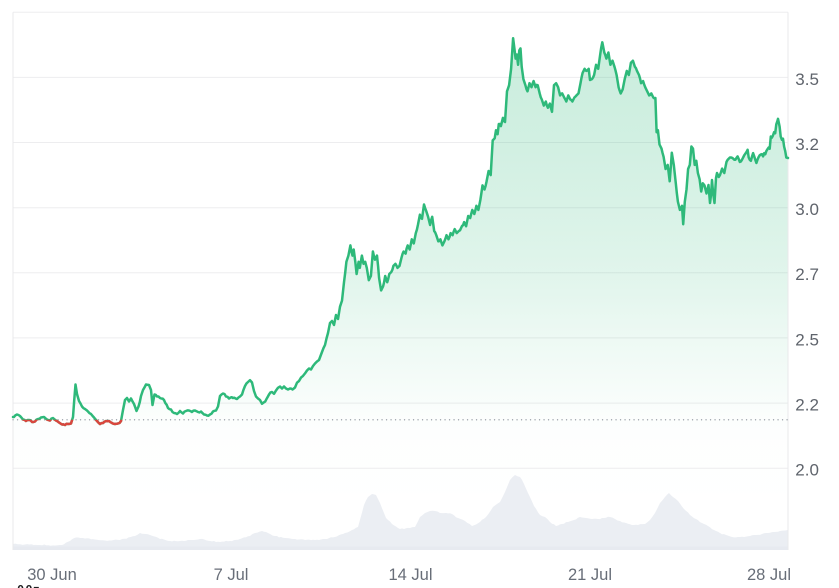  Describe the element at coordinates (410, 575) in the screenshot. I see `svg-text: 14 Jul` at that location.